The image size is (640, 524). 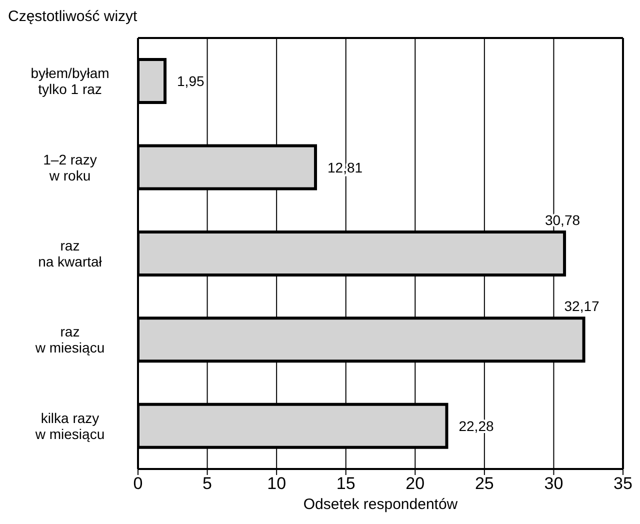 I want to click on x-axis-title: Odsetek respondentów, so click(x=380, y=504).